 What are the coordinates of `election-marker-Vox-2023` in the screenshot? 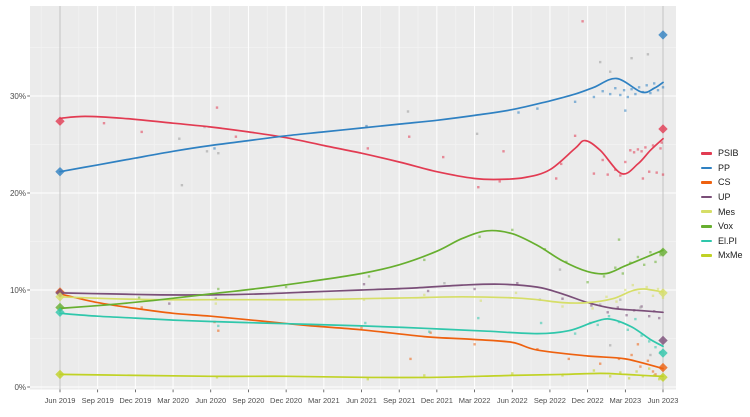 It's located at (663, 252).